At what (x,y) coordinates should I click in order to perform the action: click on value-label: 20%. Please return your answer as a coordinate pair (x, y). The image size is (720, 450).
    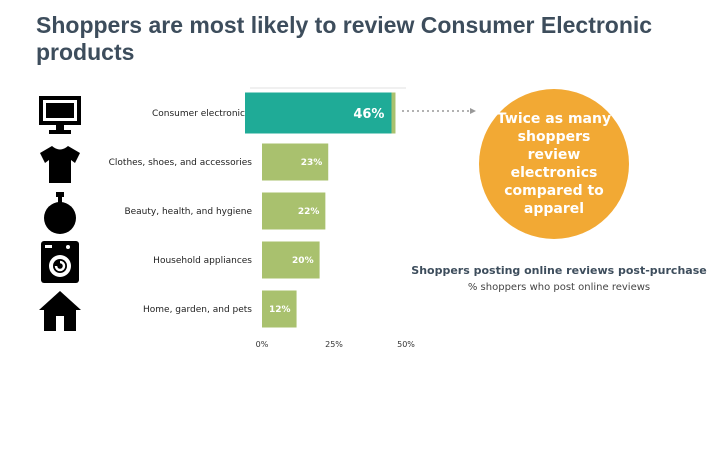
    Looking at the image, I should click on (303, 261).